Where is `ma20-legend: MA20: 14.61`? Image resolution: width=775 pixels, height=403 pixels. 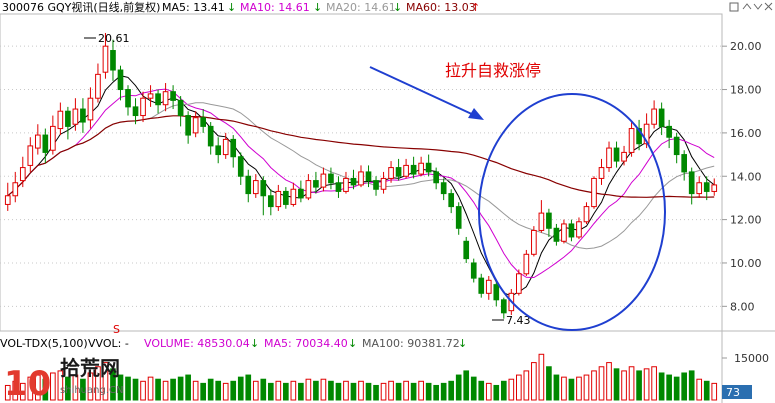
ma20-legend: MA20: 14.61 is located at coordinates (361, 7).